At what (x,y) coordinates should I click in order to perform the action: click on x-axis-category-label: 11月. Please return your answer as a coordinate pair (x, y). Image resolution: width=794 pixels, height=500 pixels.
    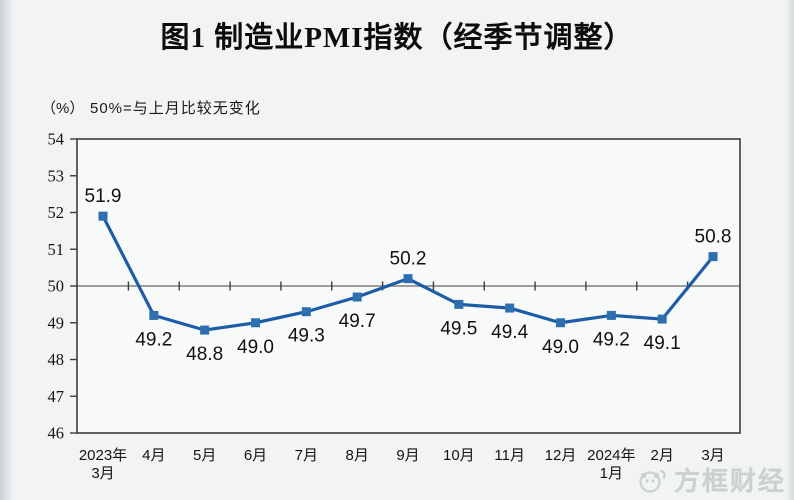
    Looking at the image, I should click on (509, 455).